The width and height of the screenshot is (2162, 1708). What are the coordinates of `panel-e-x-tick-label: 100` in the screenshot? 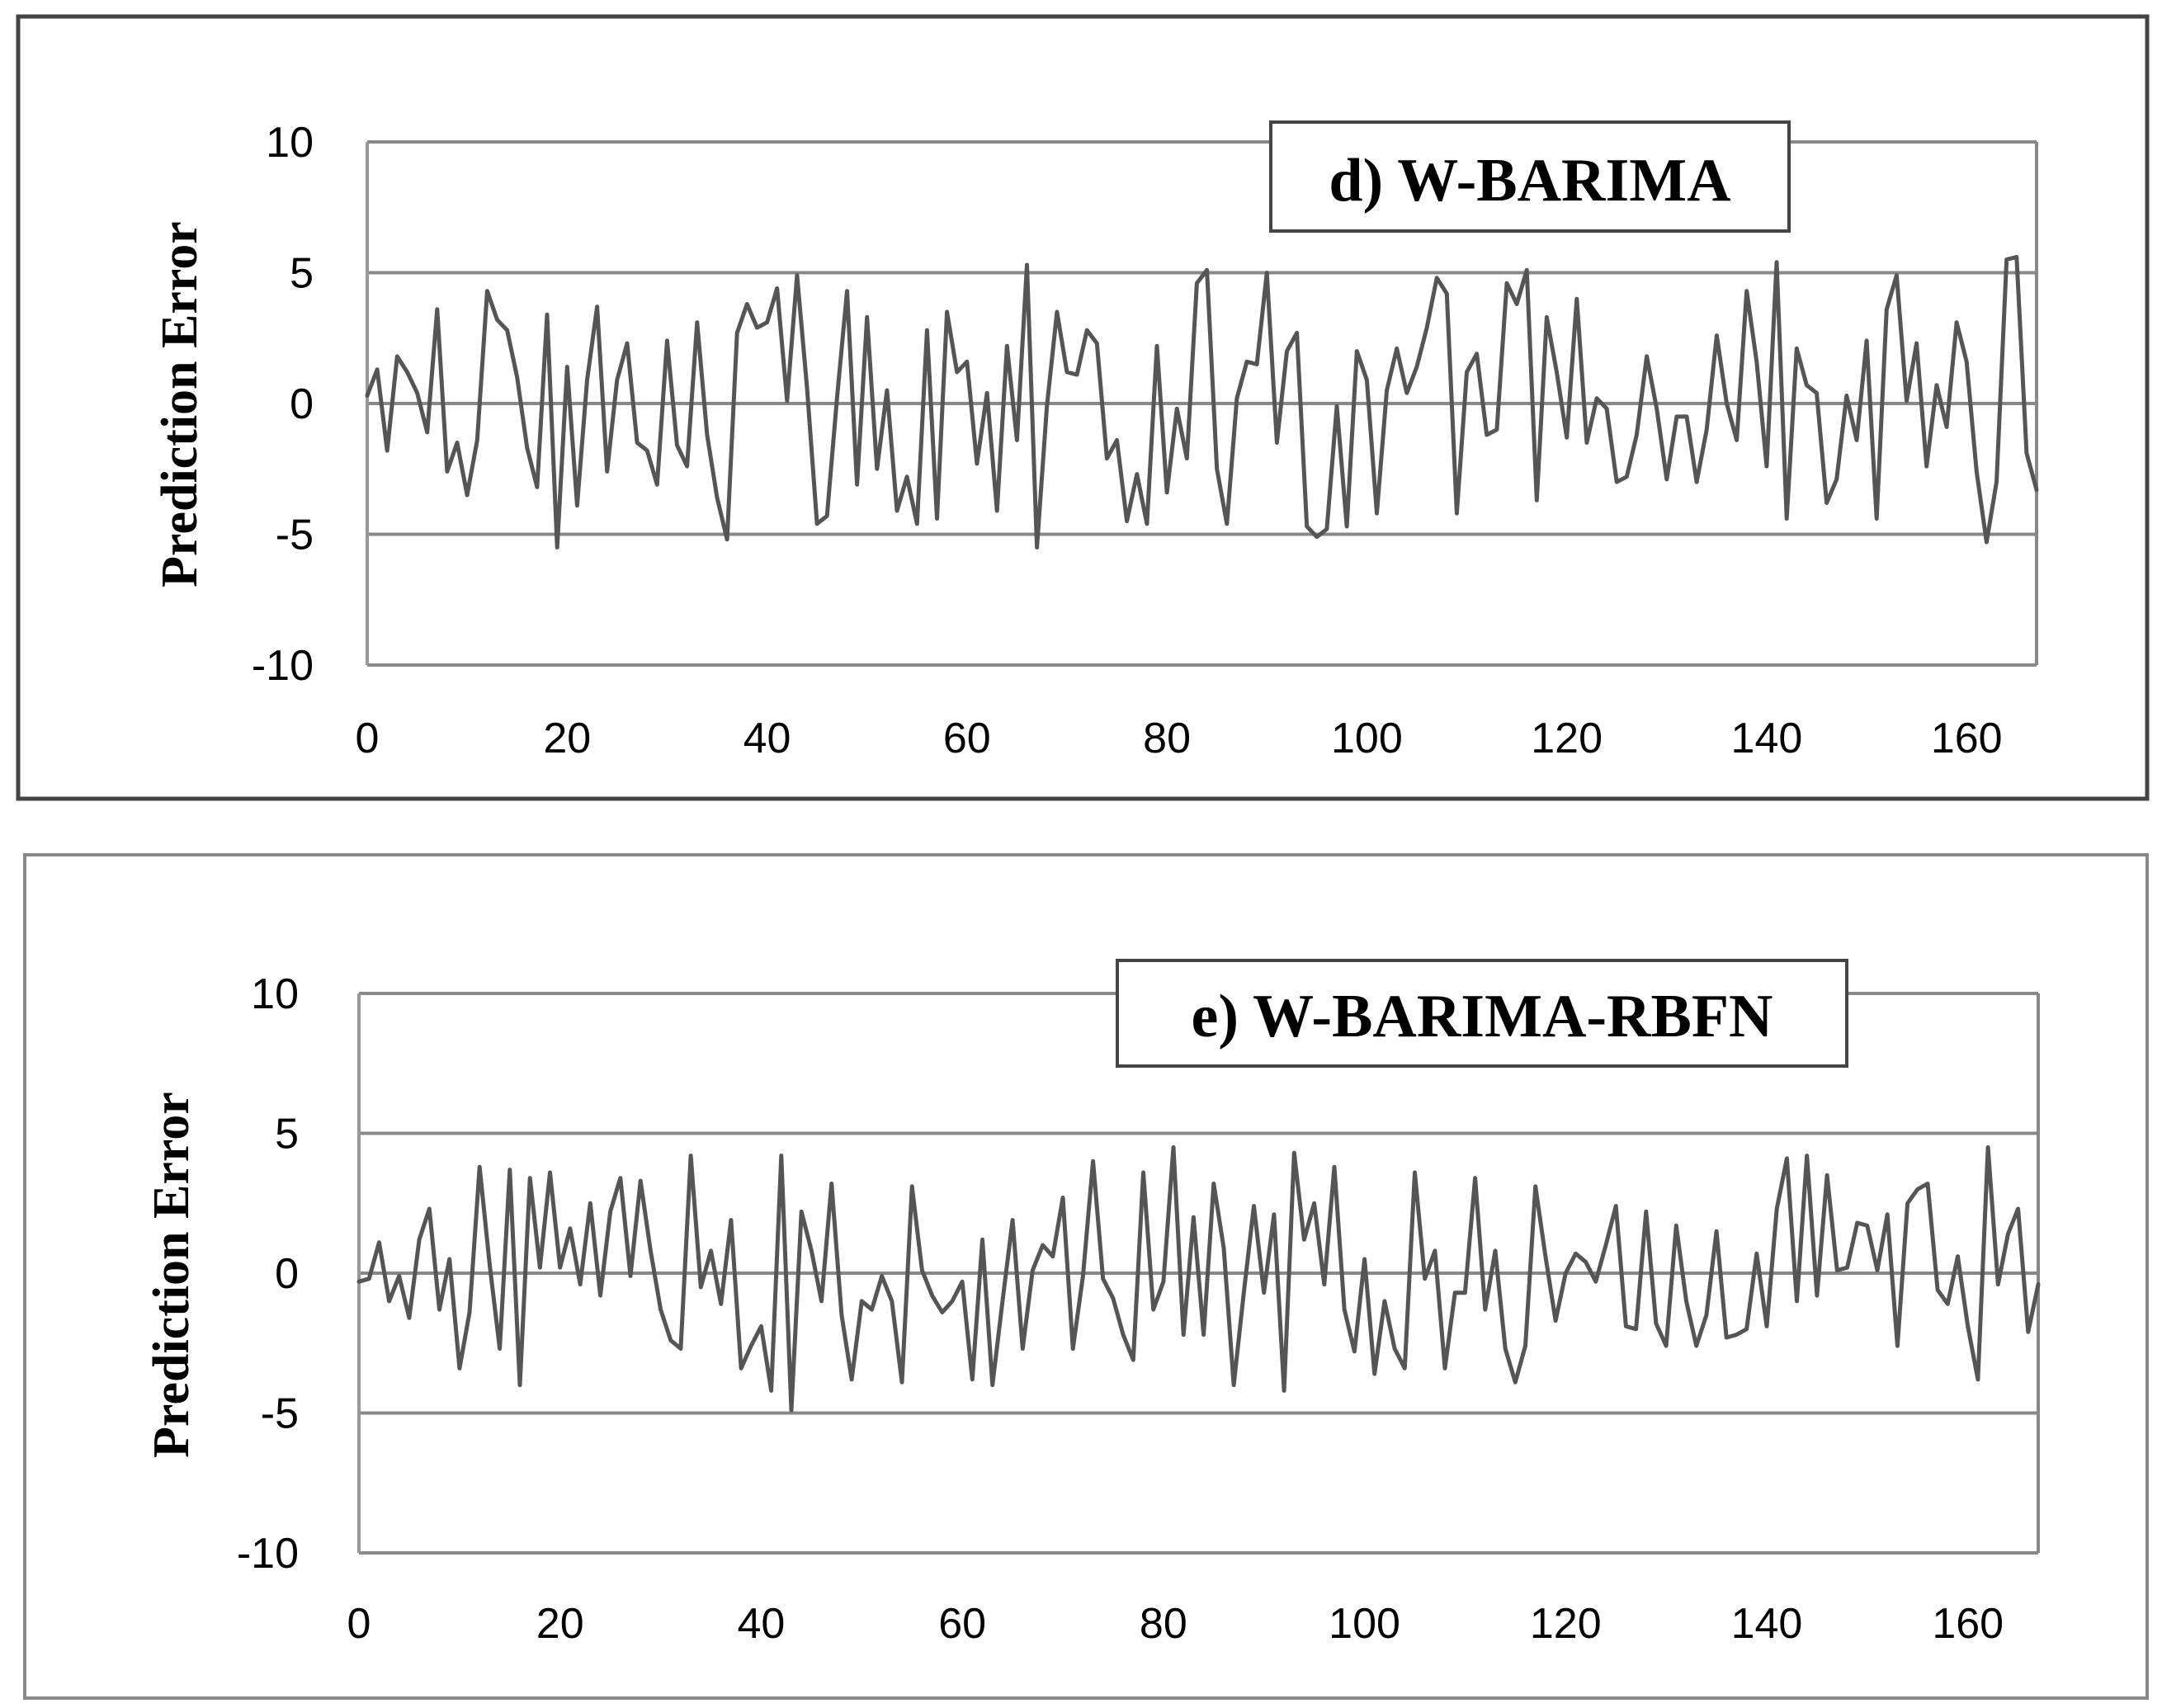 It's located at (1364, 1624).